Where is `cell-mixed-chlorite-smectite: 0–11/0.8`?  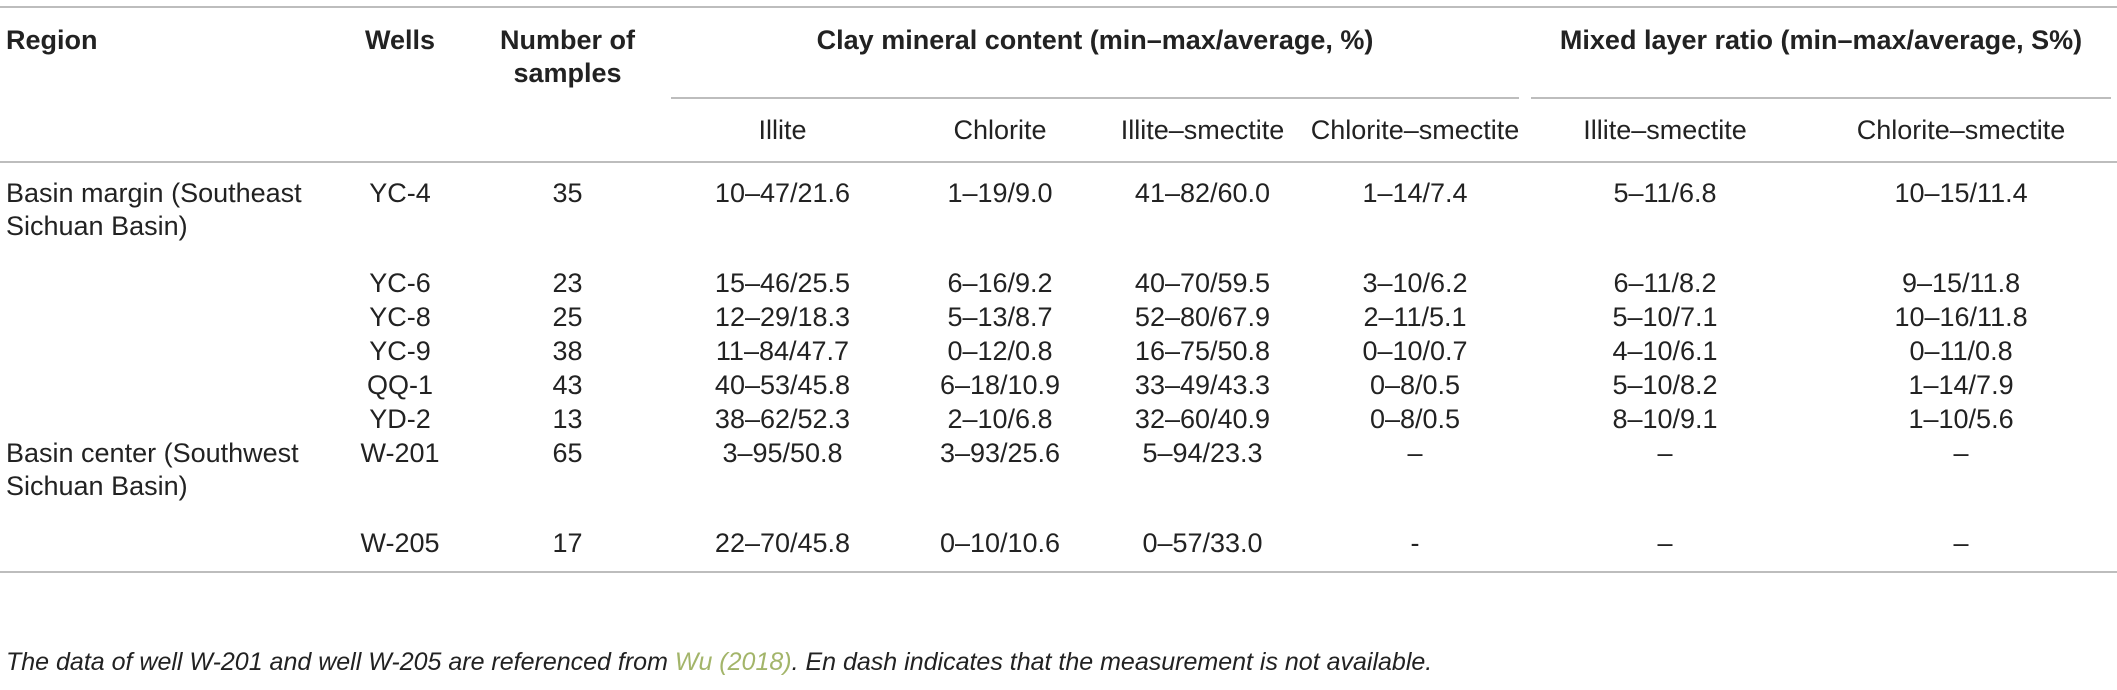 cell-mixed-chlorite-smectite: 0–11/0.8 is located at coordinates (1961, 351).